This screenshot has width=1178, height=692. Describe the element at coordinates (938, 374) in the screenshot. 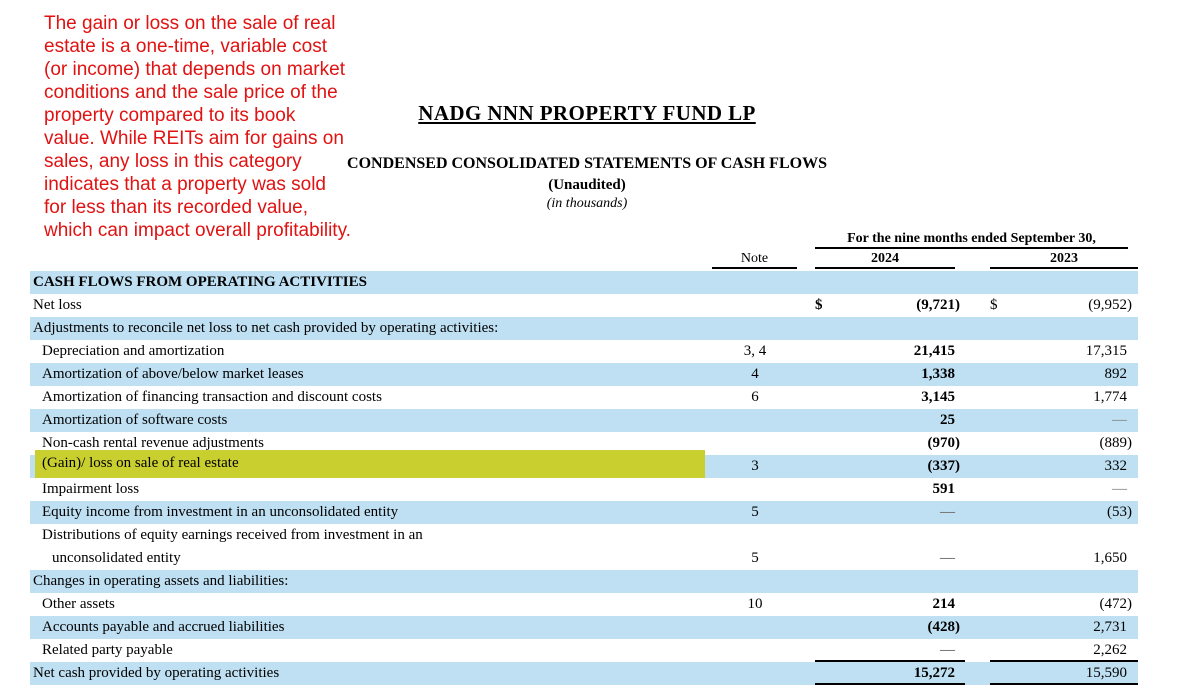

I see `value-2024: 1,338` at that location.